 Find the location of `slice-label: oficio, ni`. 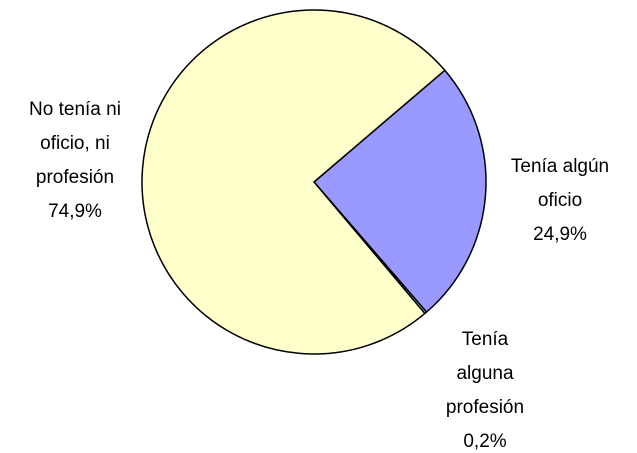

slice-label: oficio, ni is located at coordinates (75, 143).